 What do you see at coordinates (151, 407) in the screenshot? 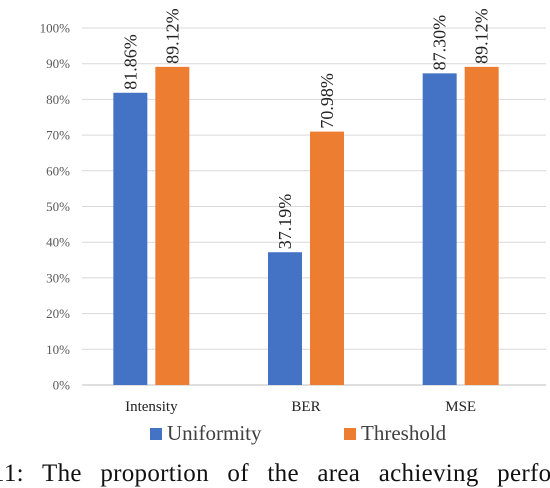
I see `category-label: Intensity` at bounding box center [151, 407].